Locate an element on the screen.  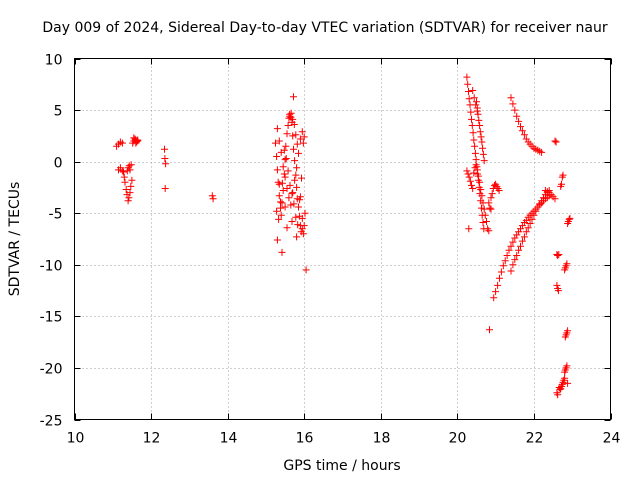
series-group-21h-22h-lower is located at coordinates (521, 244).